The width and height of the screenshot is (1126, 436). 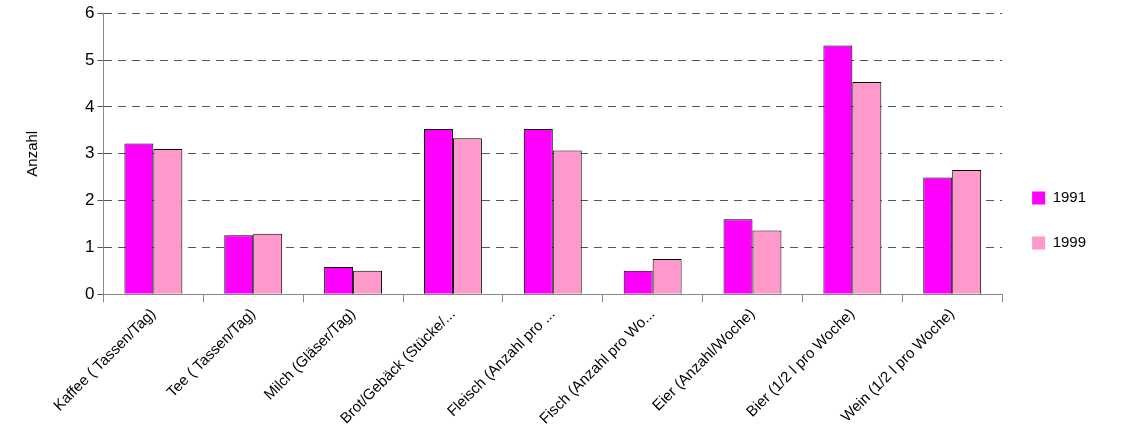 I want to click on y-tick-label: 4, so click(x=89, y=106).